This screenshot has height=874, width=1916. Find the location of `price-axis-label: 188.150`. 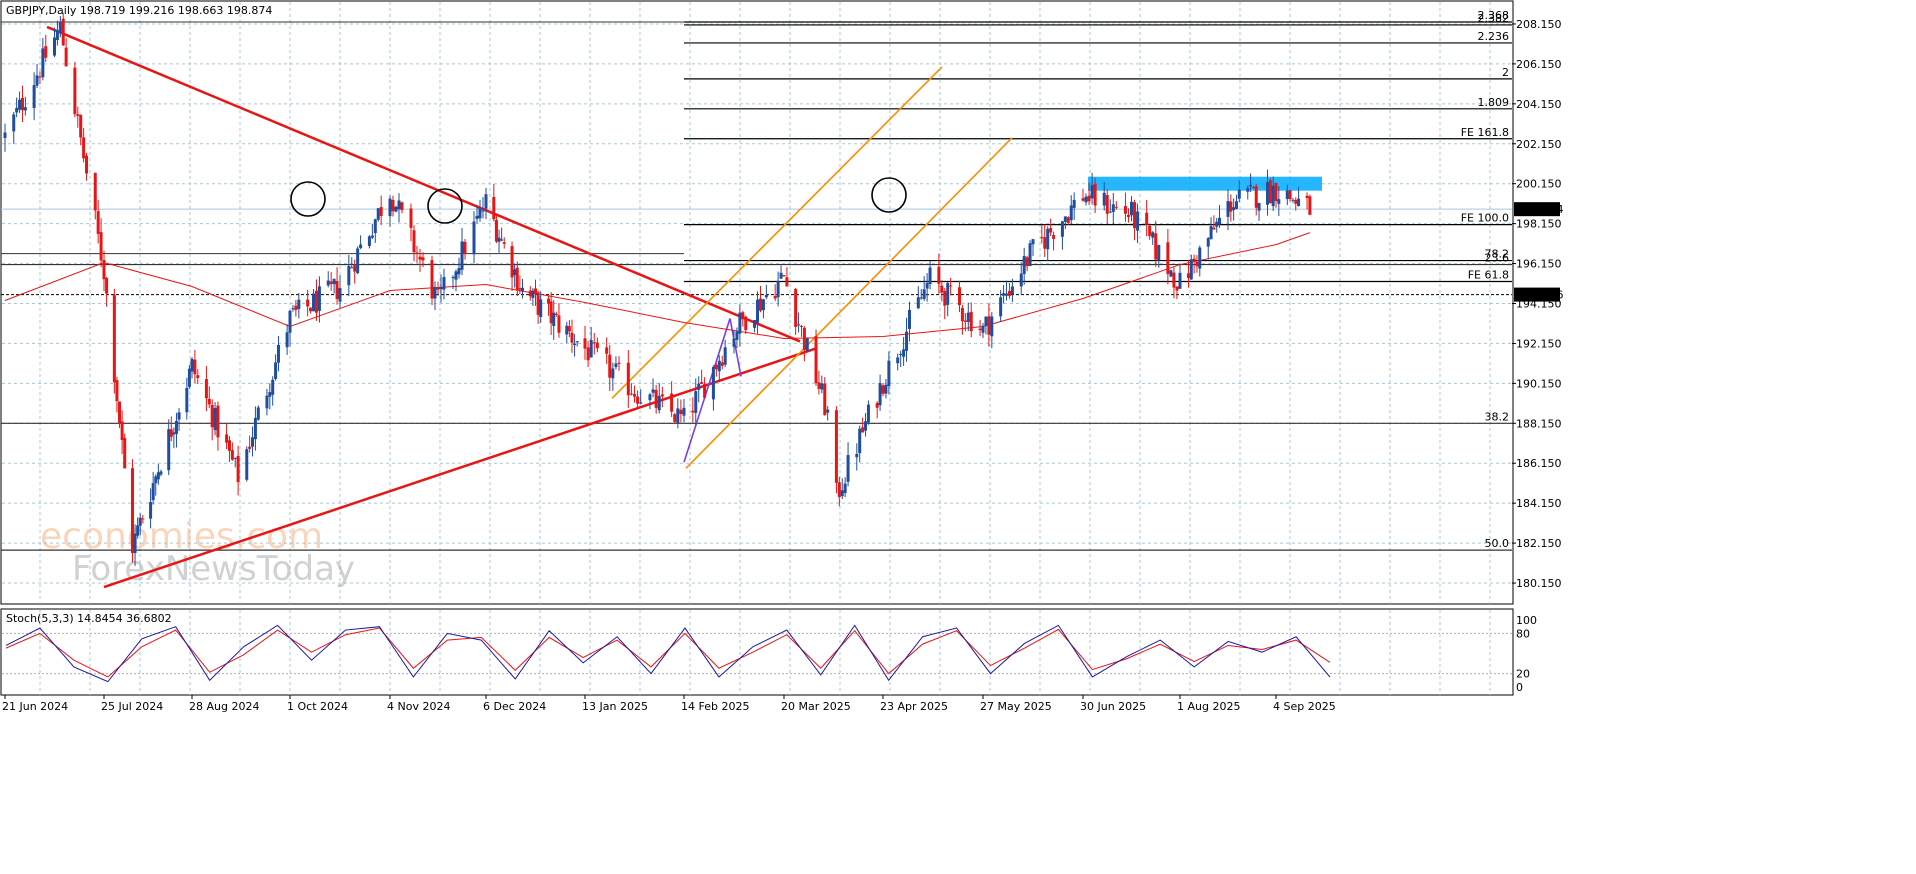

price-axis-label: 188.150 is located at coordinates (1539, 423).